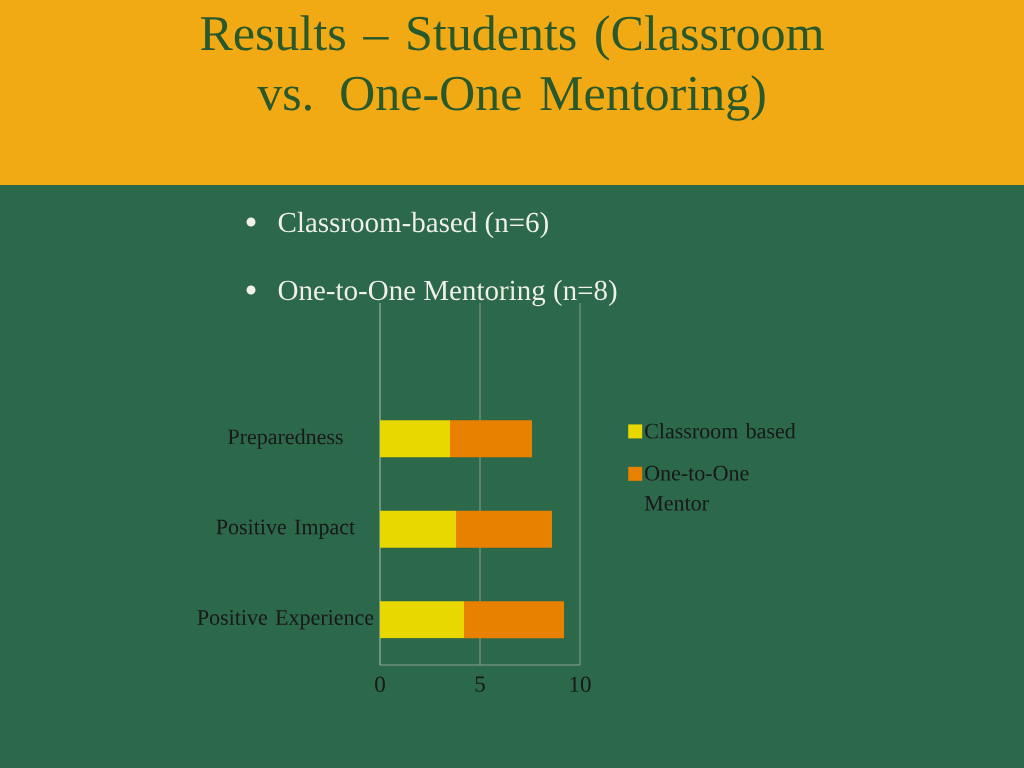 The image size is (1024, 768). What do you see at coordinates (580, 684) in the screenshot?
I see `x-tick-label: 10` at bounding box center [580, 684].